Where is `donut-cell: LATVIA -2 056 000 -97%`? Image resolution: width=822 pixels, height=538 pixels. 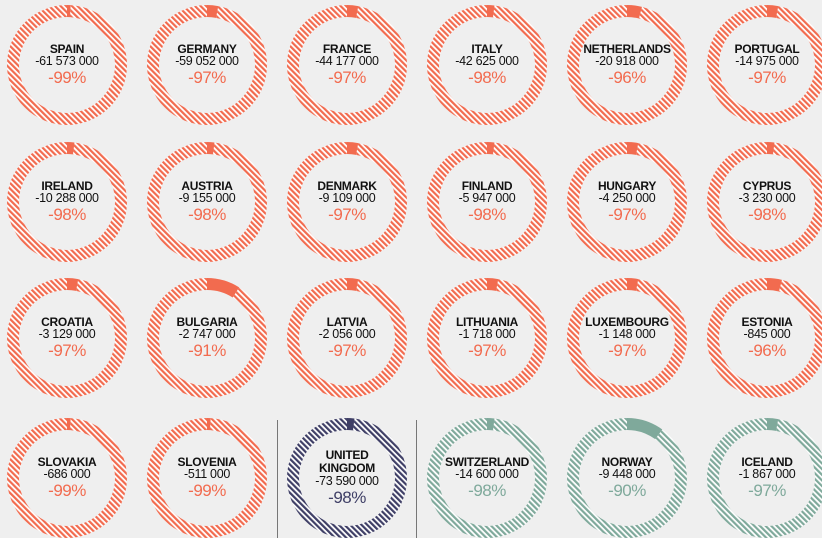 donut-cell: LATVIA -2 056 000 -97% is located at coordinates (347, 338).